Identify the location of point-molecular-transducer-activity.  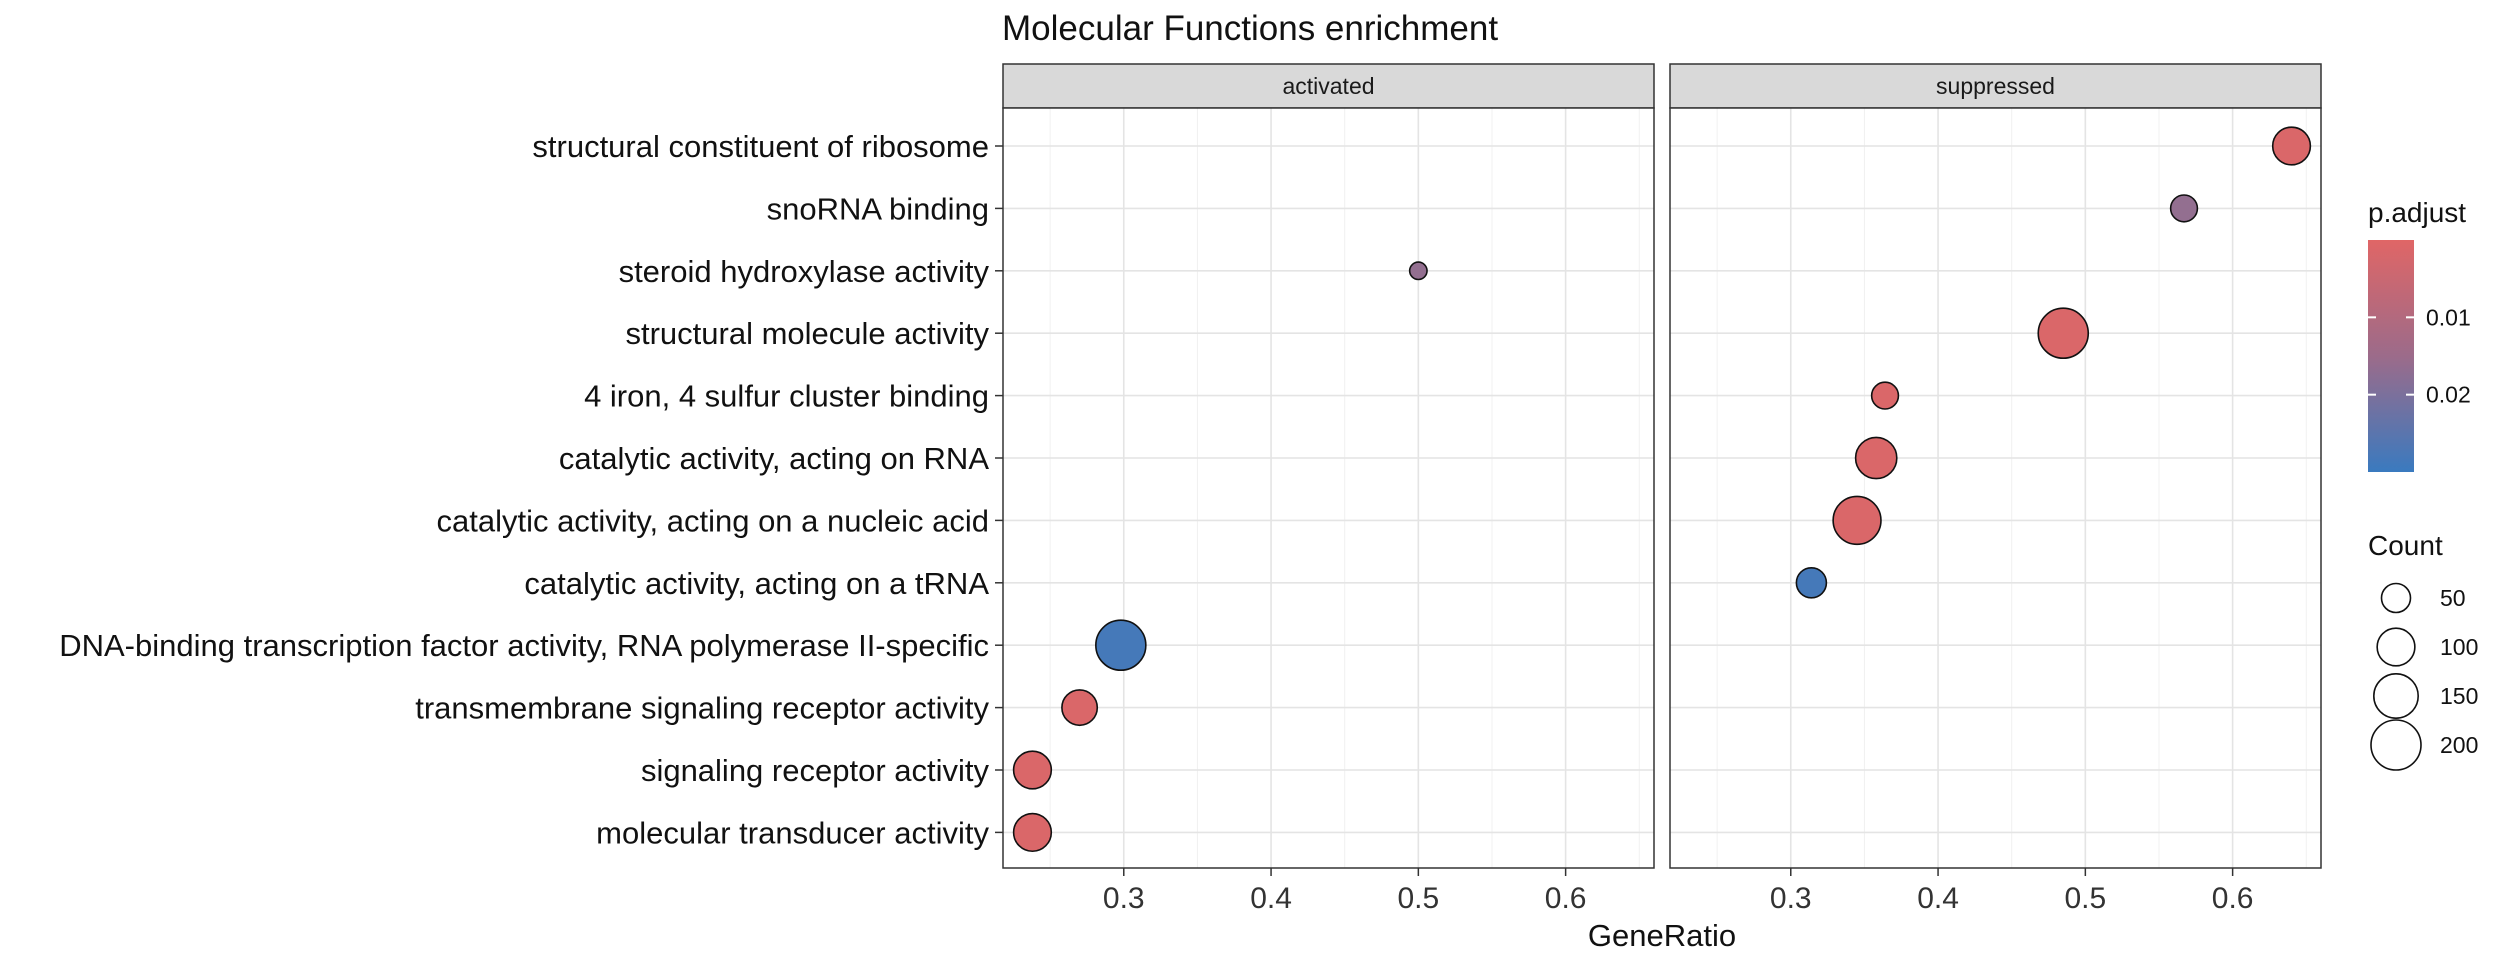
(1032, 832).